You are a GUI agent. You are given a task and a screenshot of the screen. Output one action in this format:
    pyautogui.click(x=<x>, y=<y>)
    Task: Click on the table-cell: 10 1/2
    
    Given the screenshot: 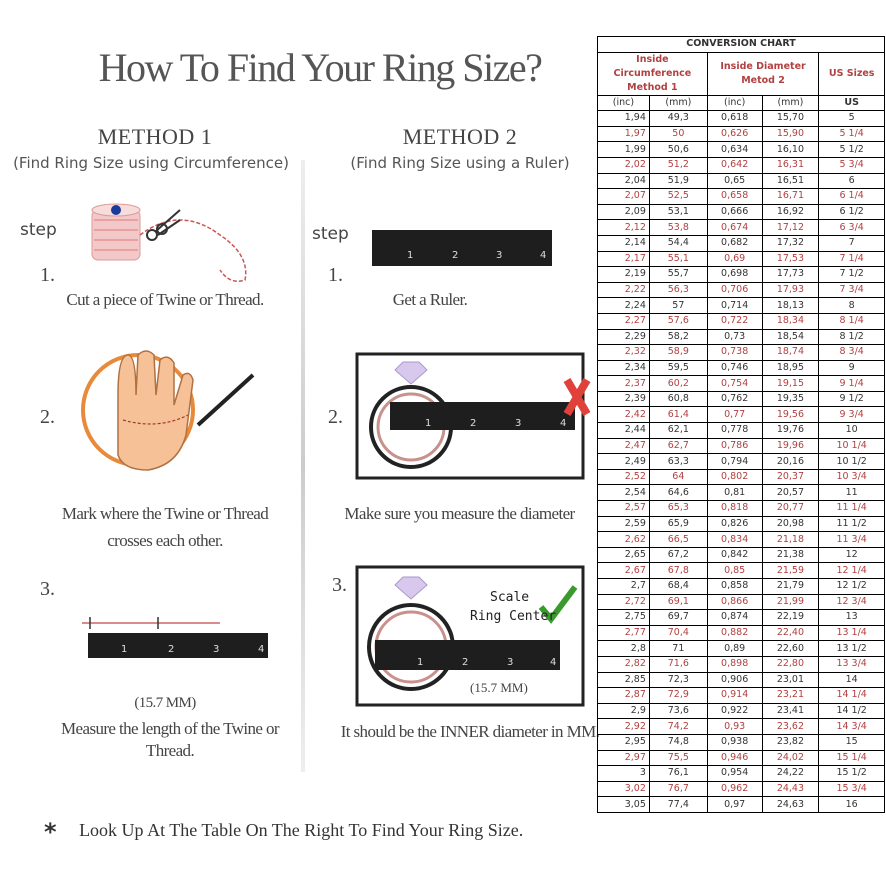 What is the action you would take?
    pyautogui.click(x=851, y=461)
    